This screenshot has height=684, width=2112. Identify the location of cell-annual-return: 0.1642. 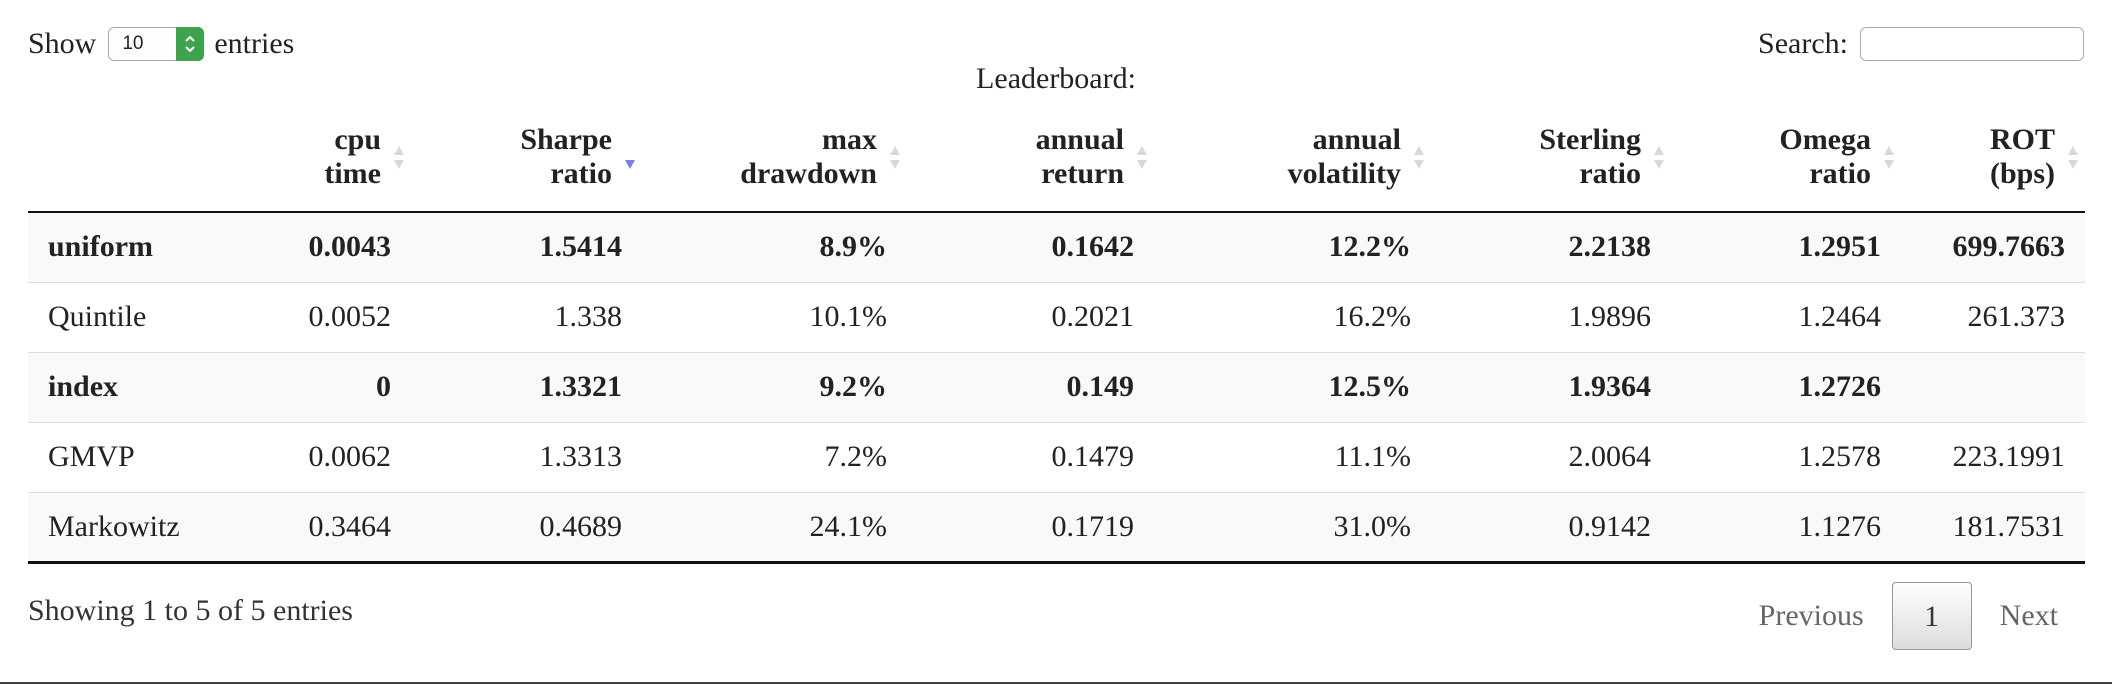
(1093, 247).